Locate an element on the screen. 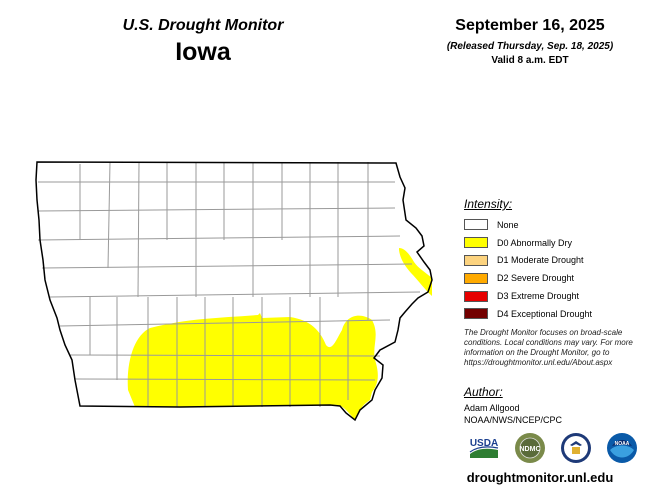  legend-label: D2 Severe Drought is located at coordinates (536, 278).